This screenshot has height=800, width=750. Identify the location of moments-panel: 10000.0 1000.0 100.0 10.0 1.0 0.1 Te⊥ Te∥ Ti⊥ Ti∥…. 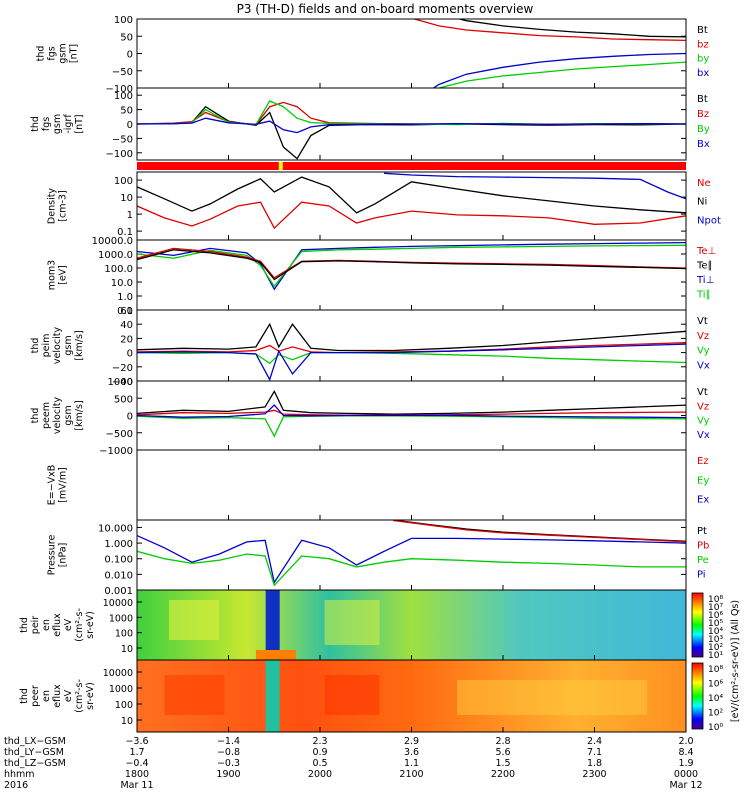
(382, 276).